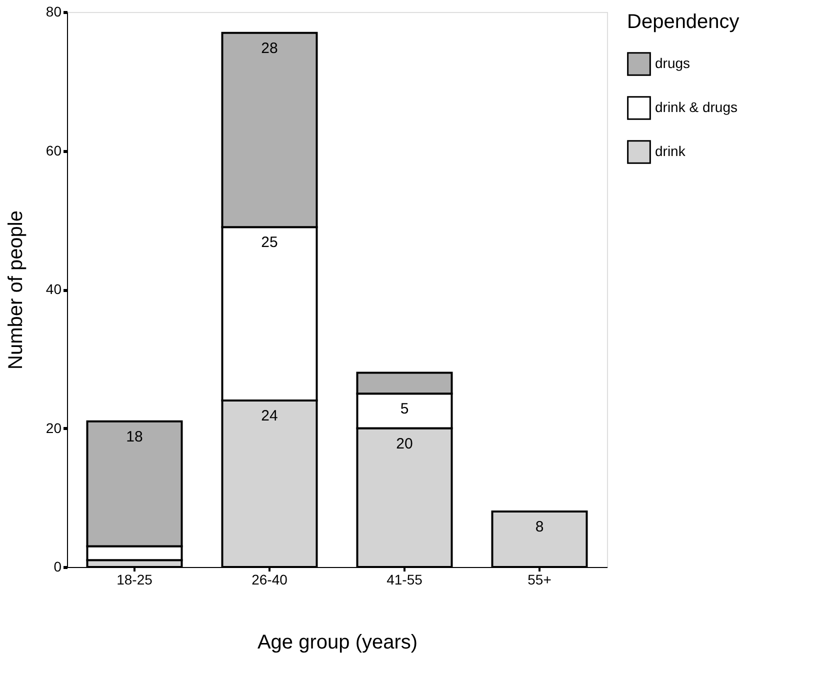 Image resolution: width=840 pixels, height=681 pixels. Describe the element at coordinates (540, 580) in the screenshot. I see `x-tick-label: 55+` at that location.